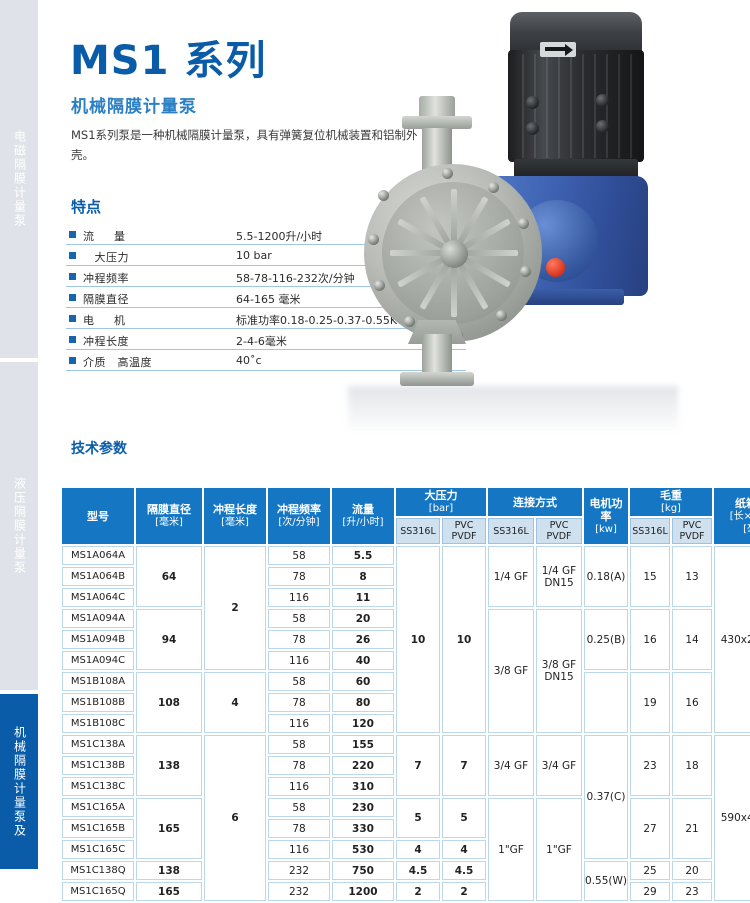 Image resolution: width=750 pixels, height=903 pixels. What do you see at coordinates (266, 276) in the screenshot?
I see `feature-row: 冲程频率 58-78-116-232次/分钟` at bounding box center [266, 276].